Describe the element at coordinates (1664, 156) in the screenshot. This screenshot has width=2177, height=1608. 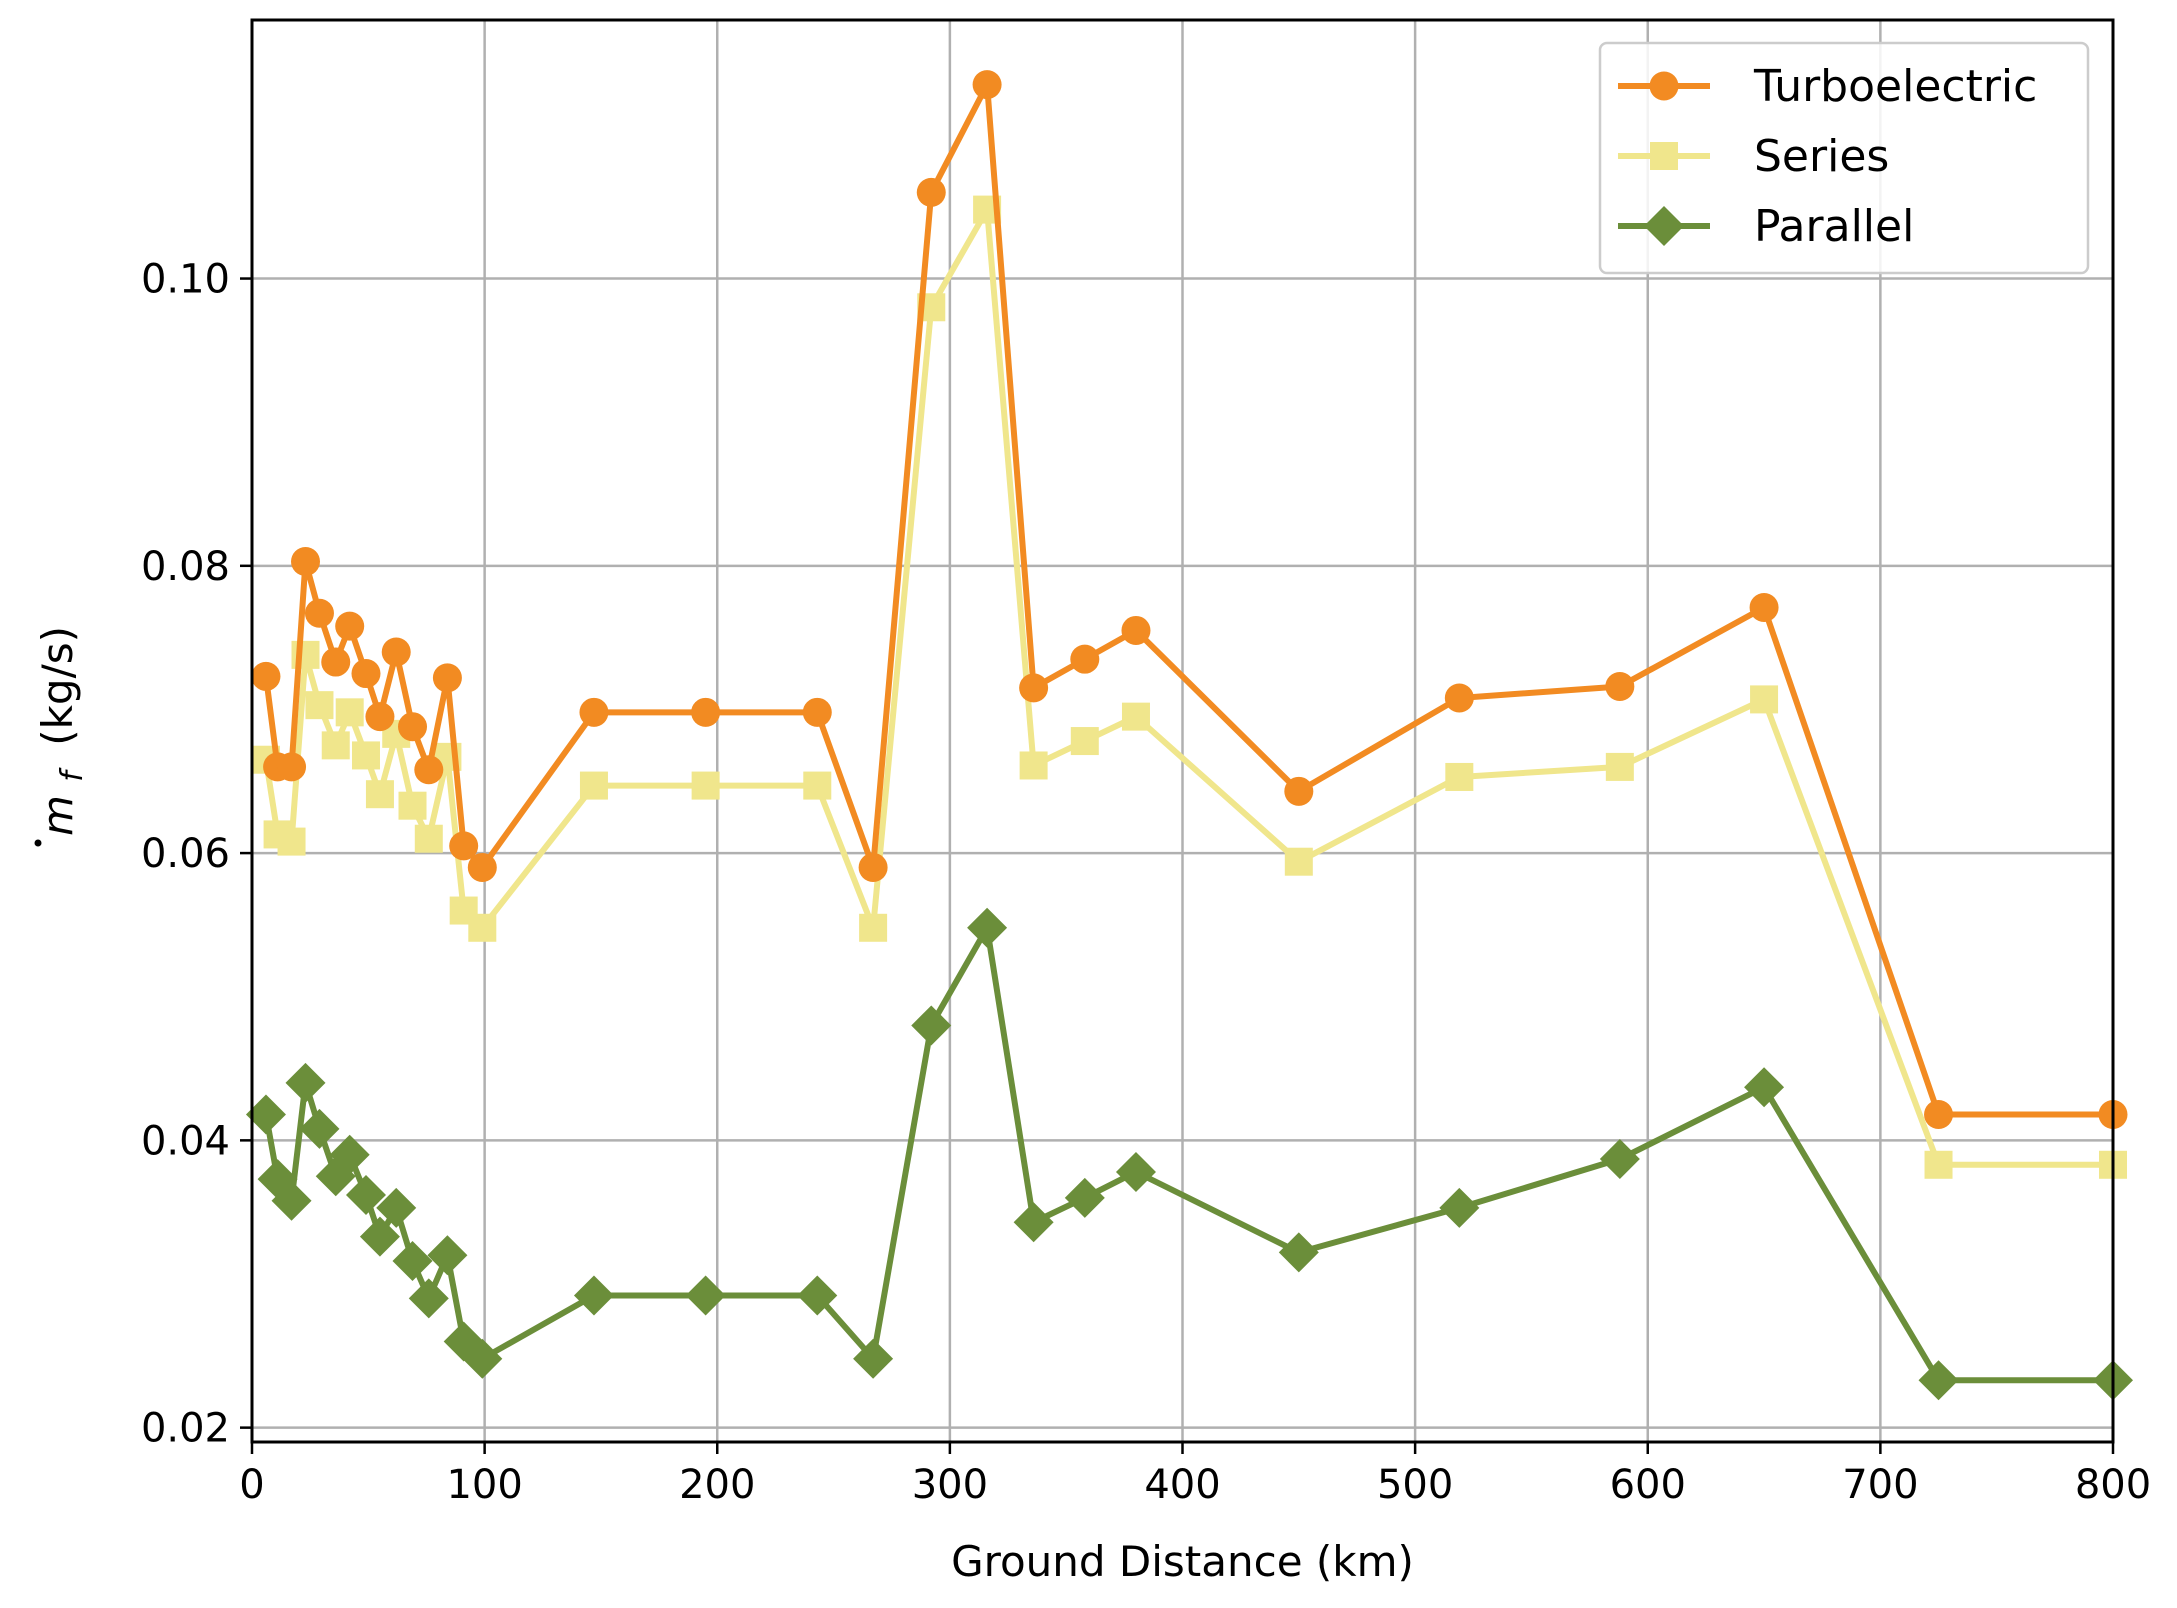
I see `legend-marker-series` at that location.